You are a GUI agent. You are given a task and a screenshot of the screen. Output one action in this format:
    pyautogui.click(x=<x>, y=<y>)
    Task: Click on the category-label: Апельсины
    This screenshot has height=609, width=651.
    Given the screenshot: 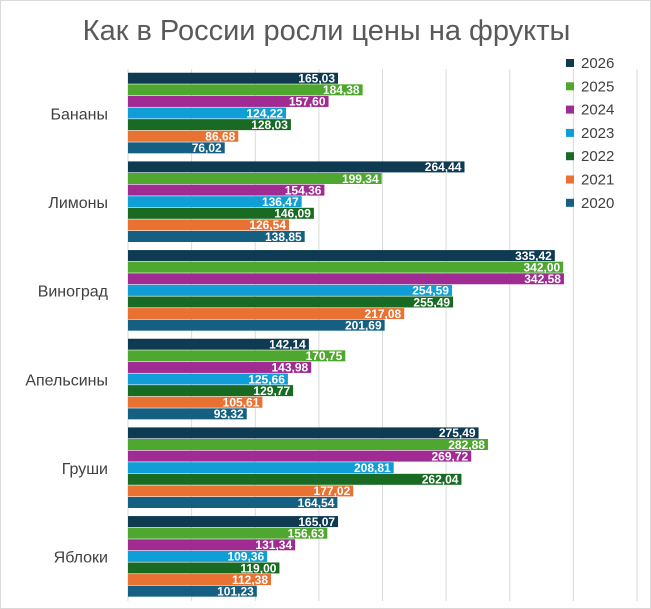 What is the action you would take?
    pyautogui.click(x=66, y=380)
    